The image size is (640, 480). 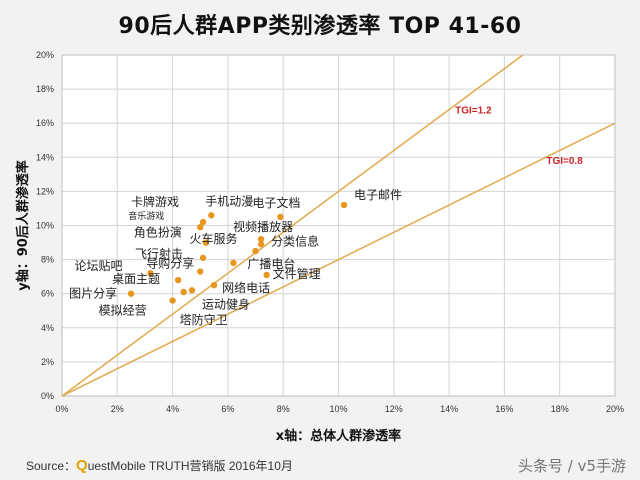 I want to click on reference-line-label: TGI=0.8, so click(x=564, y=161).